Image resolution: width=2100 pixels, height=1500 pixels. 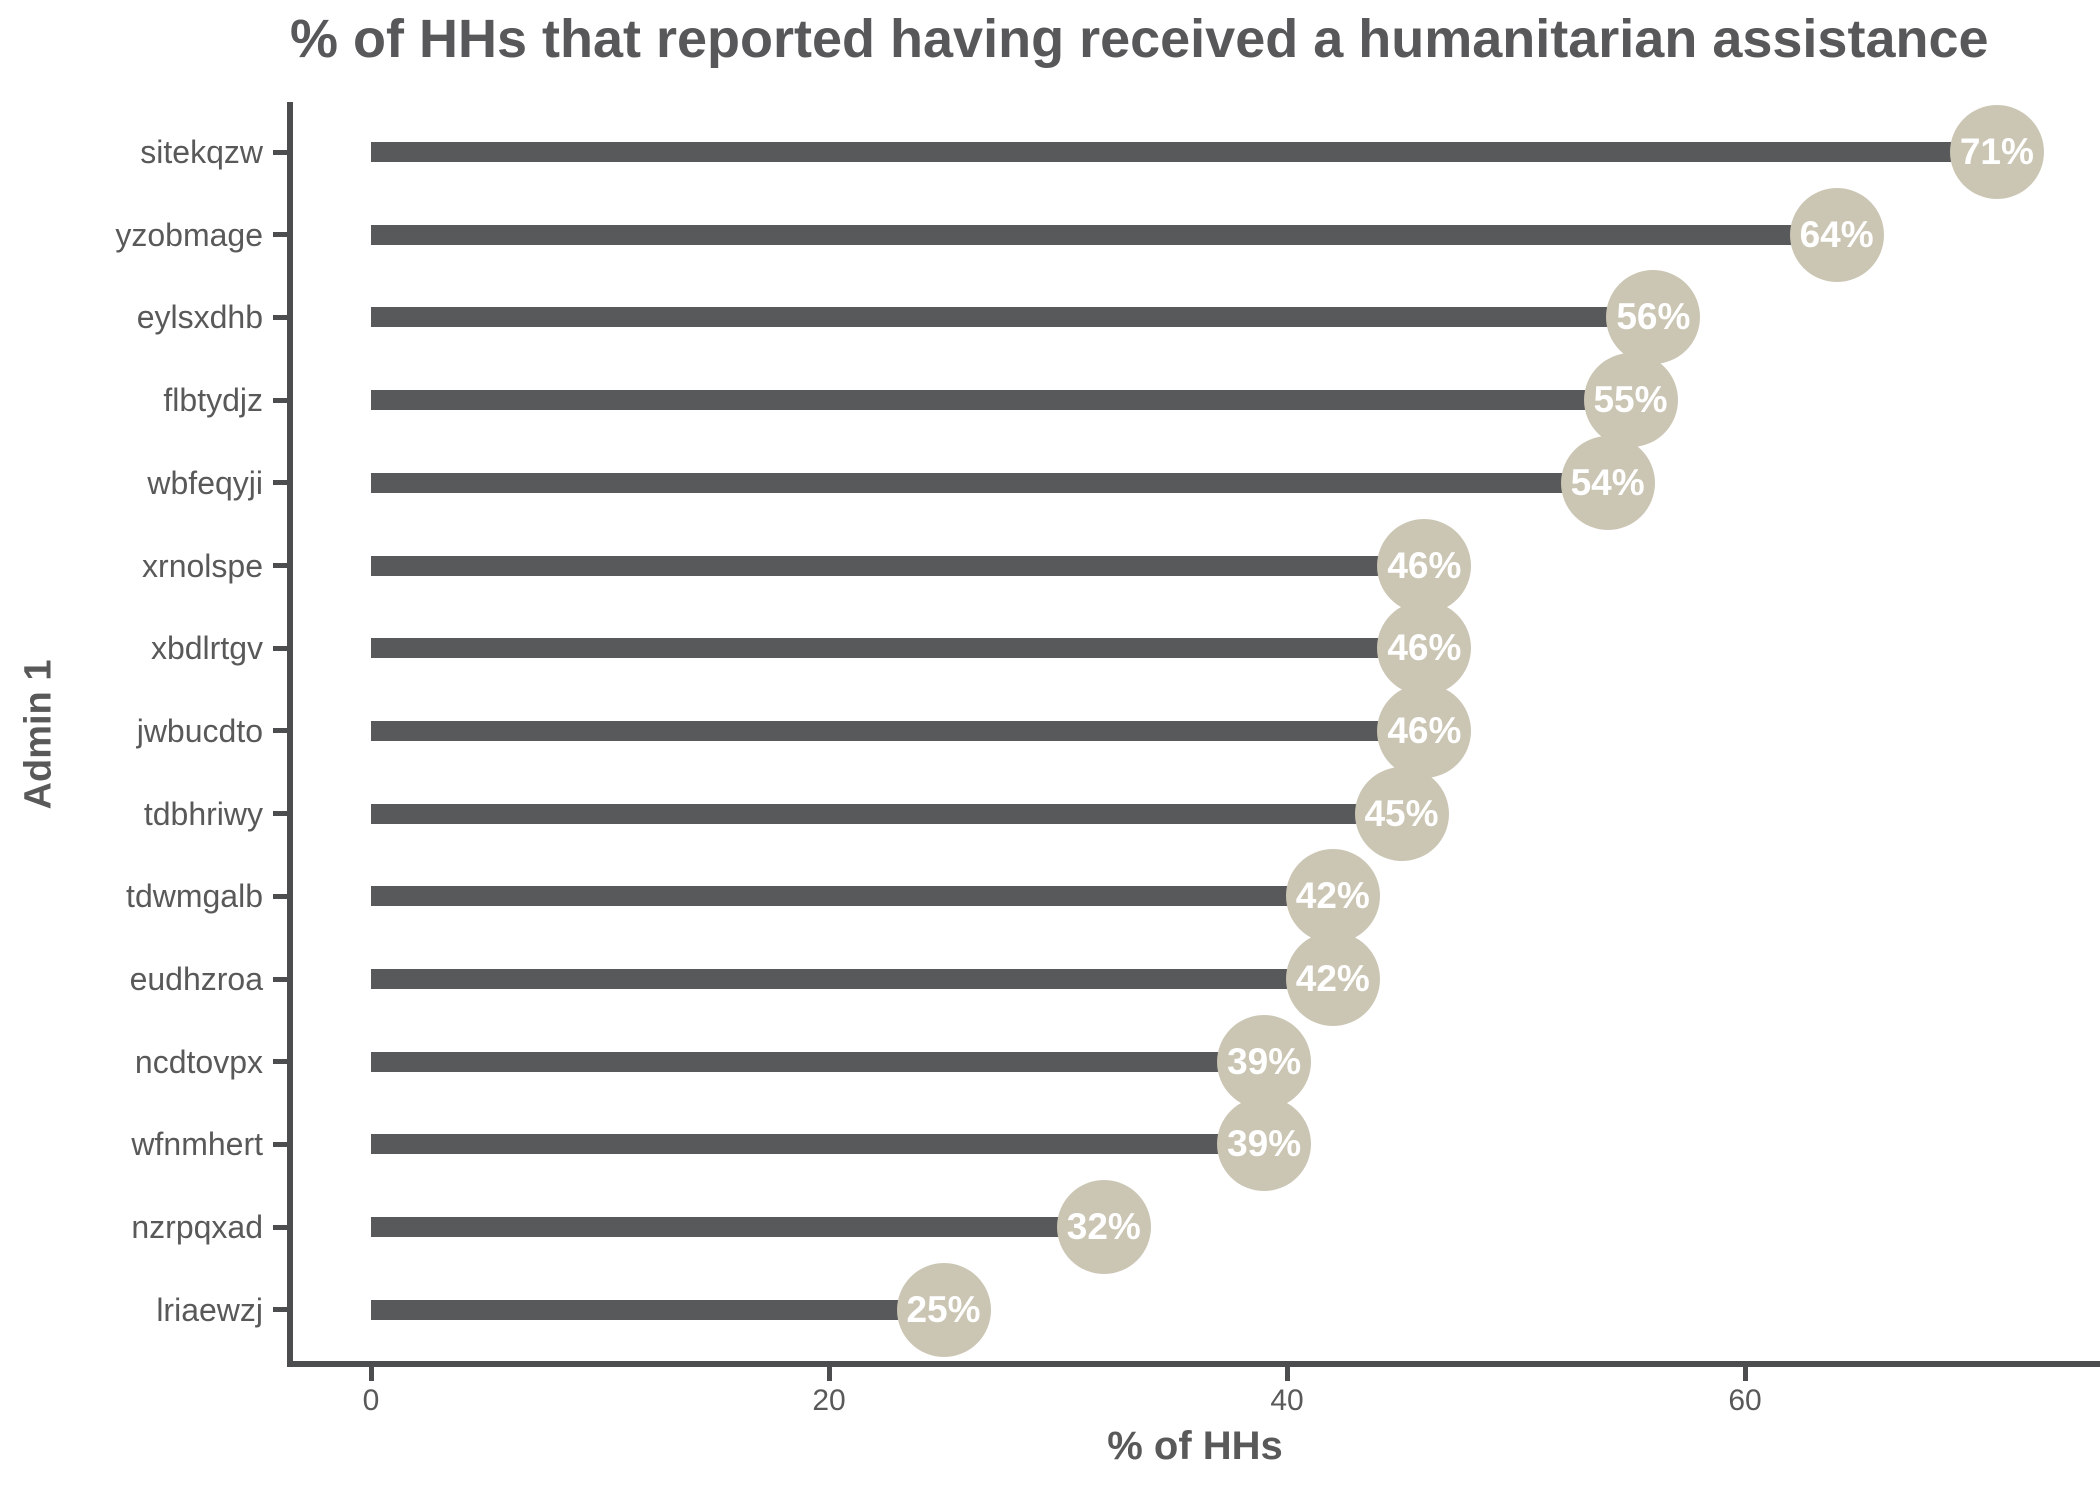 I want to click on y-axis-line, so click(x=290, y=734).